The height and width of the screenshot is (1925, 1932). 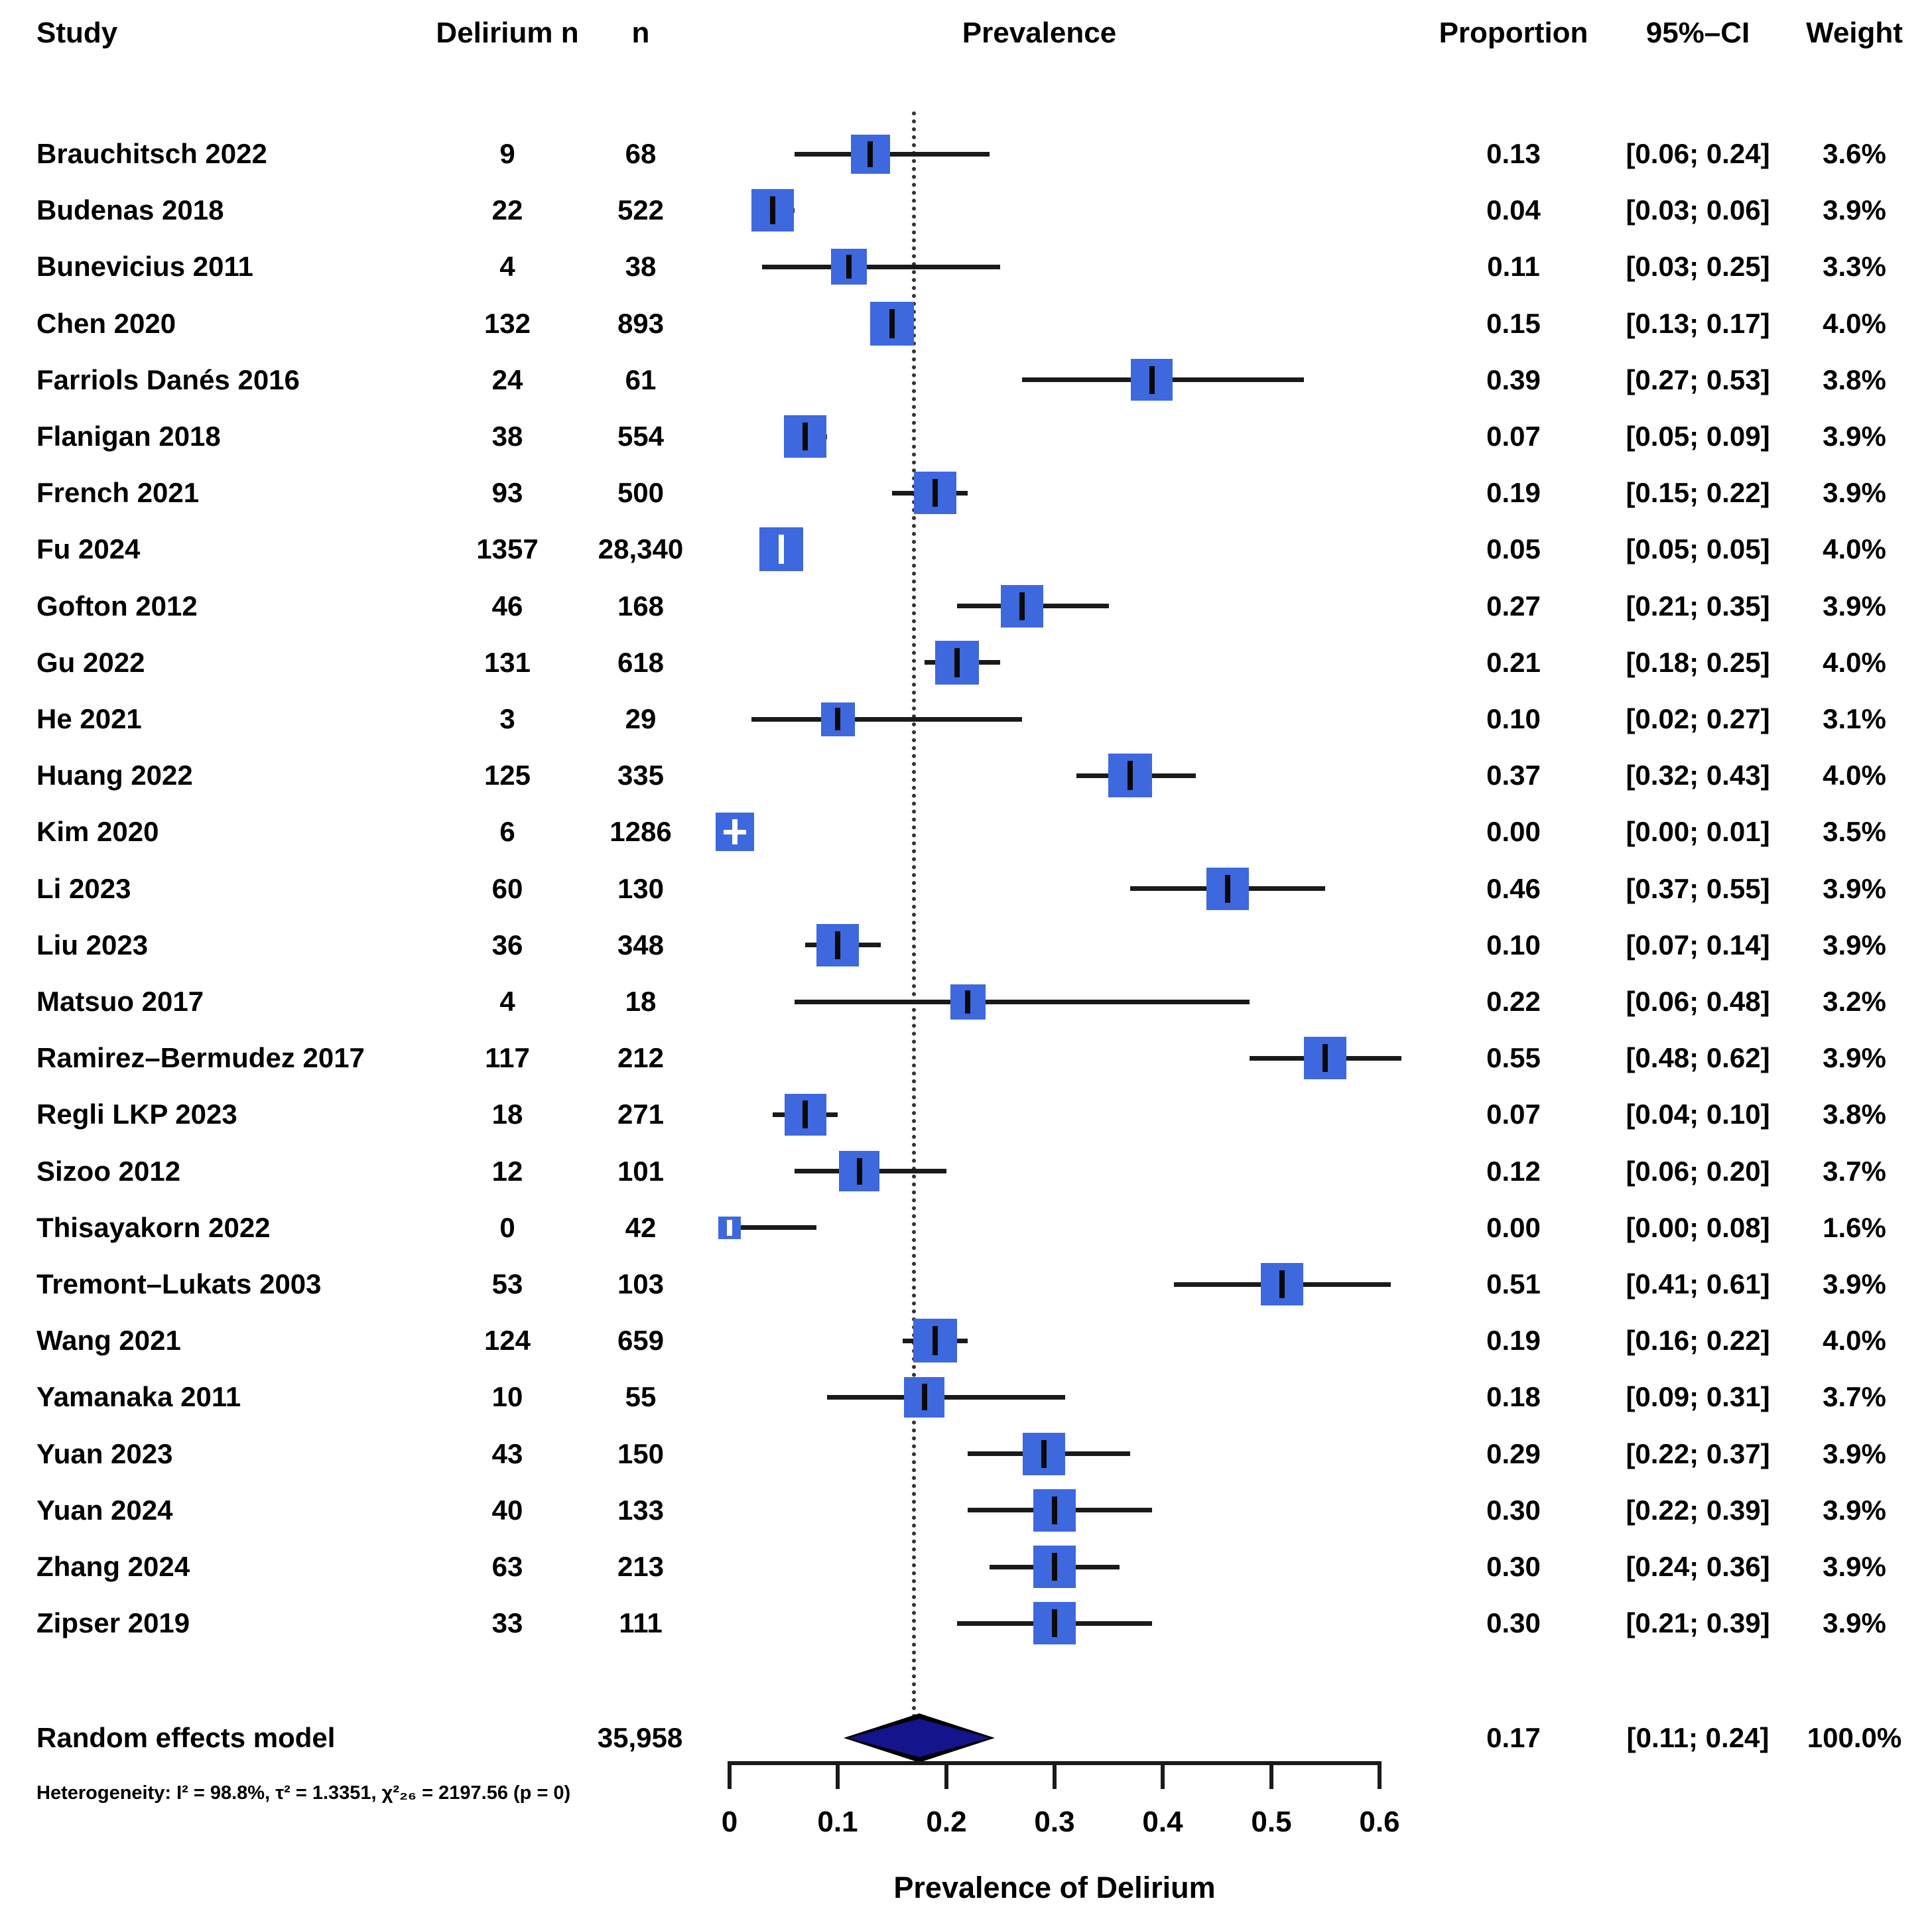 What do you see at coordinates (106, 323) in the screenshot?
I see `study-label: Chen 2020` at bounding box center [106, 323].